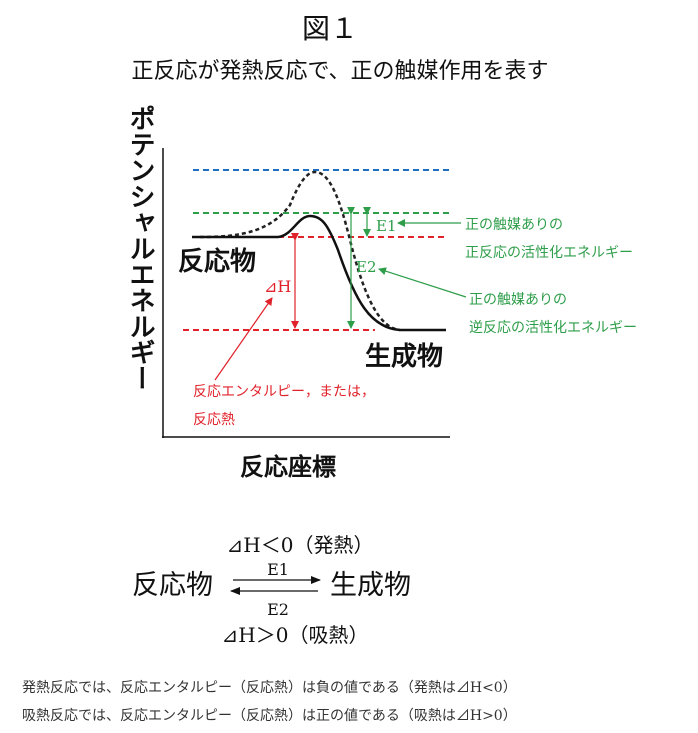 Image resolution: width=698 pixels, height=733 pixels. Describe the element at coordinates (549, 253) in the screenshot. I see `e1-note-line2: 正反応の活性化エネルギー` at that location.